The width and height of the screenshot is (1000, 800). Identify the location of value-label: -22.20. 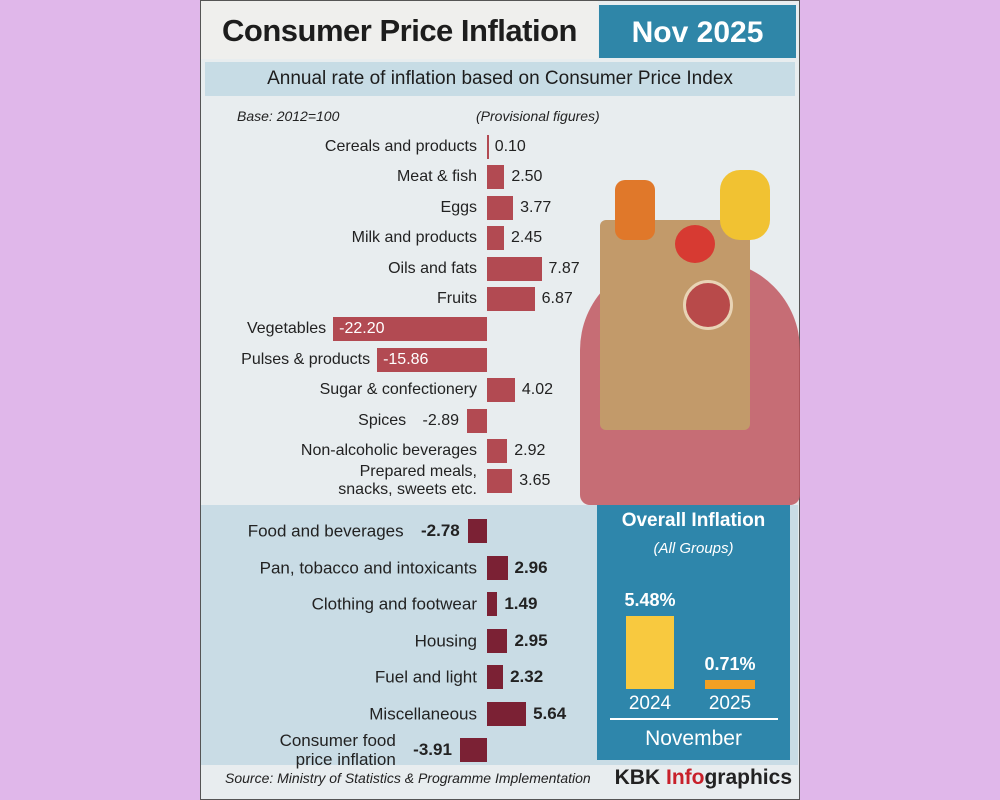
(362, 329).